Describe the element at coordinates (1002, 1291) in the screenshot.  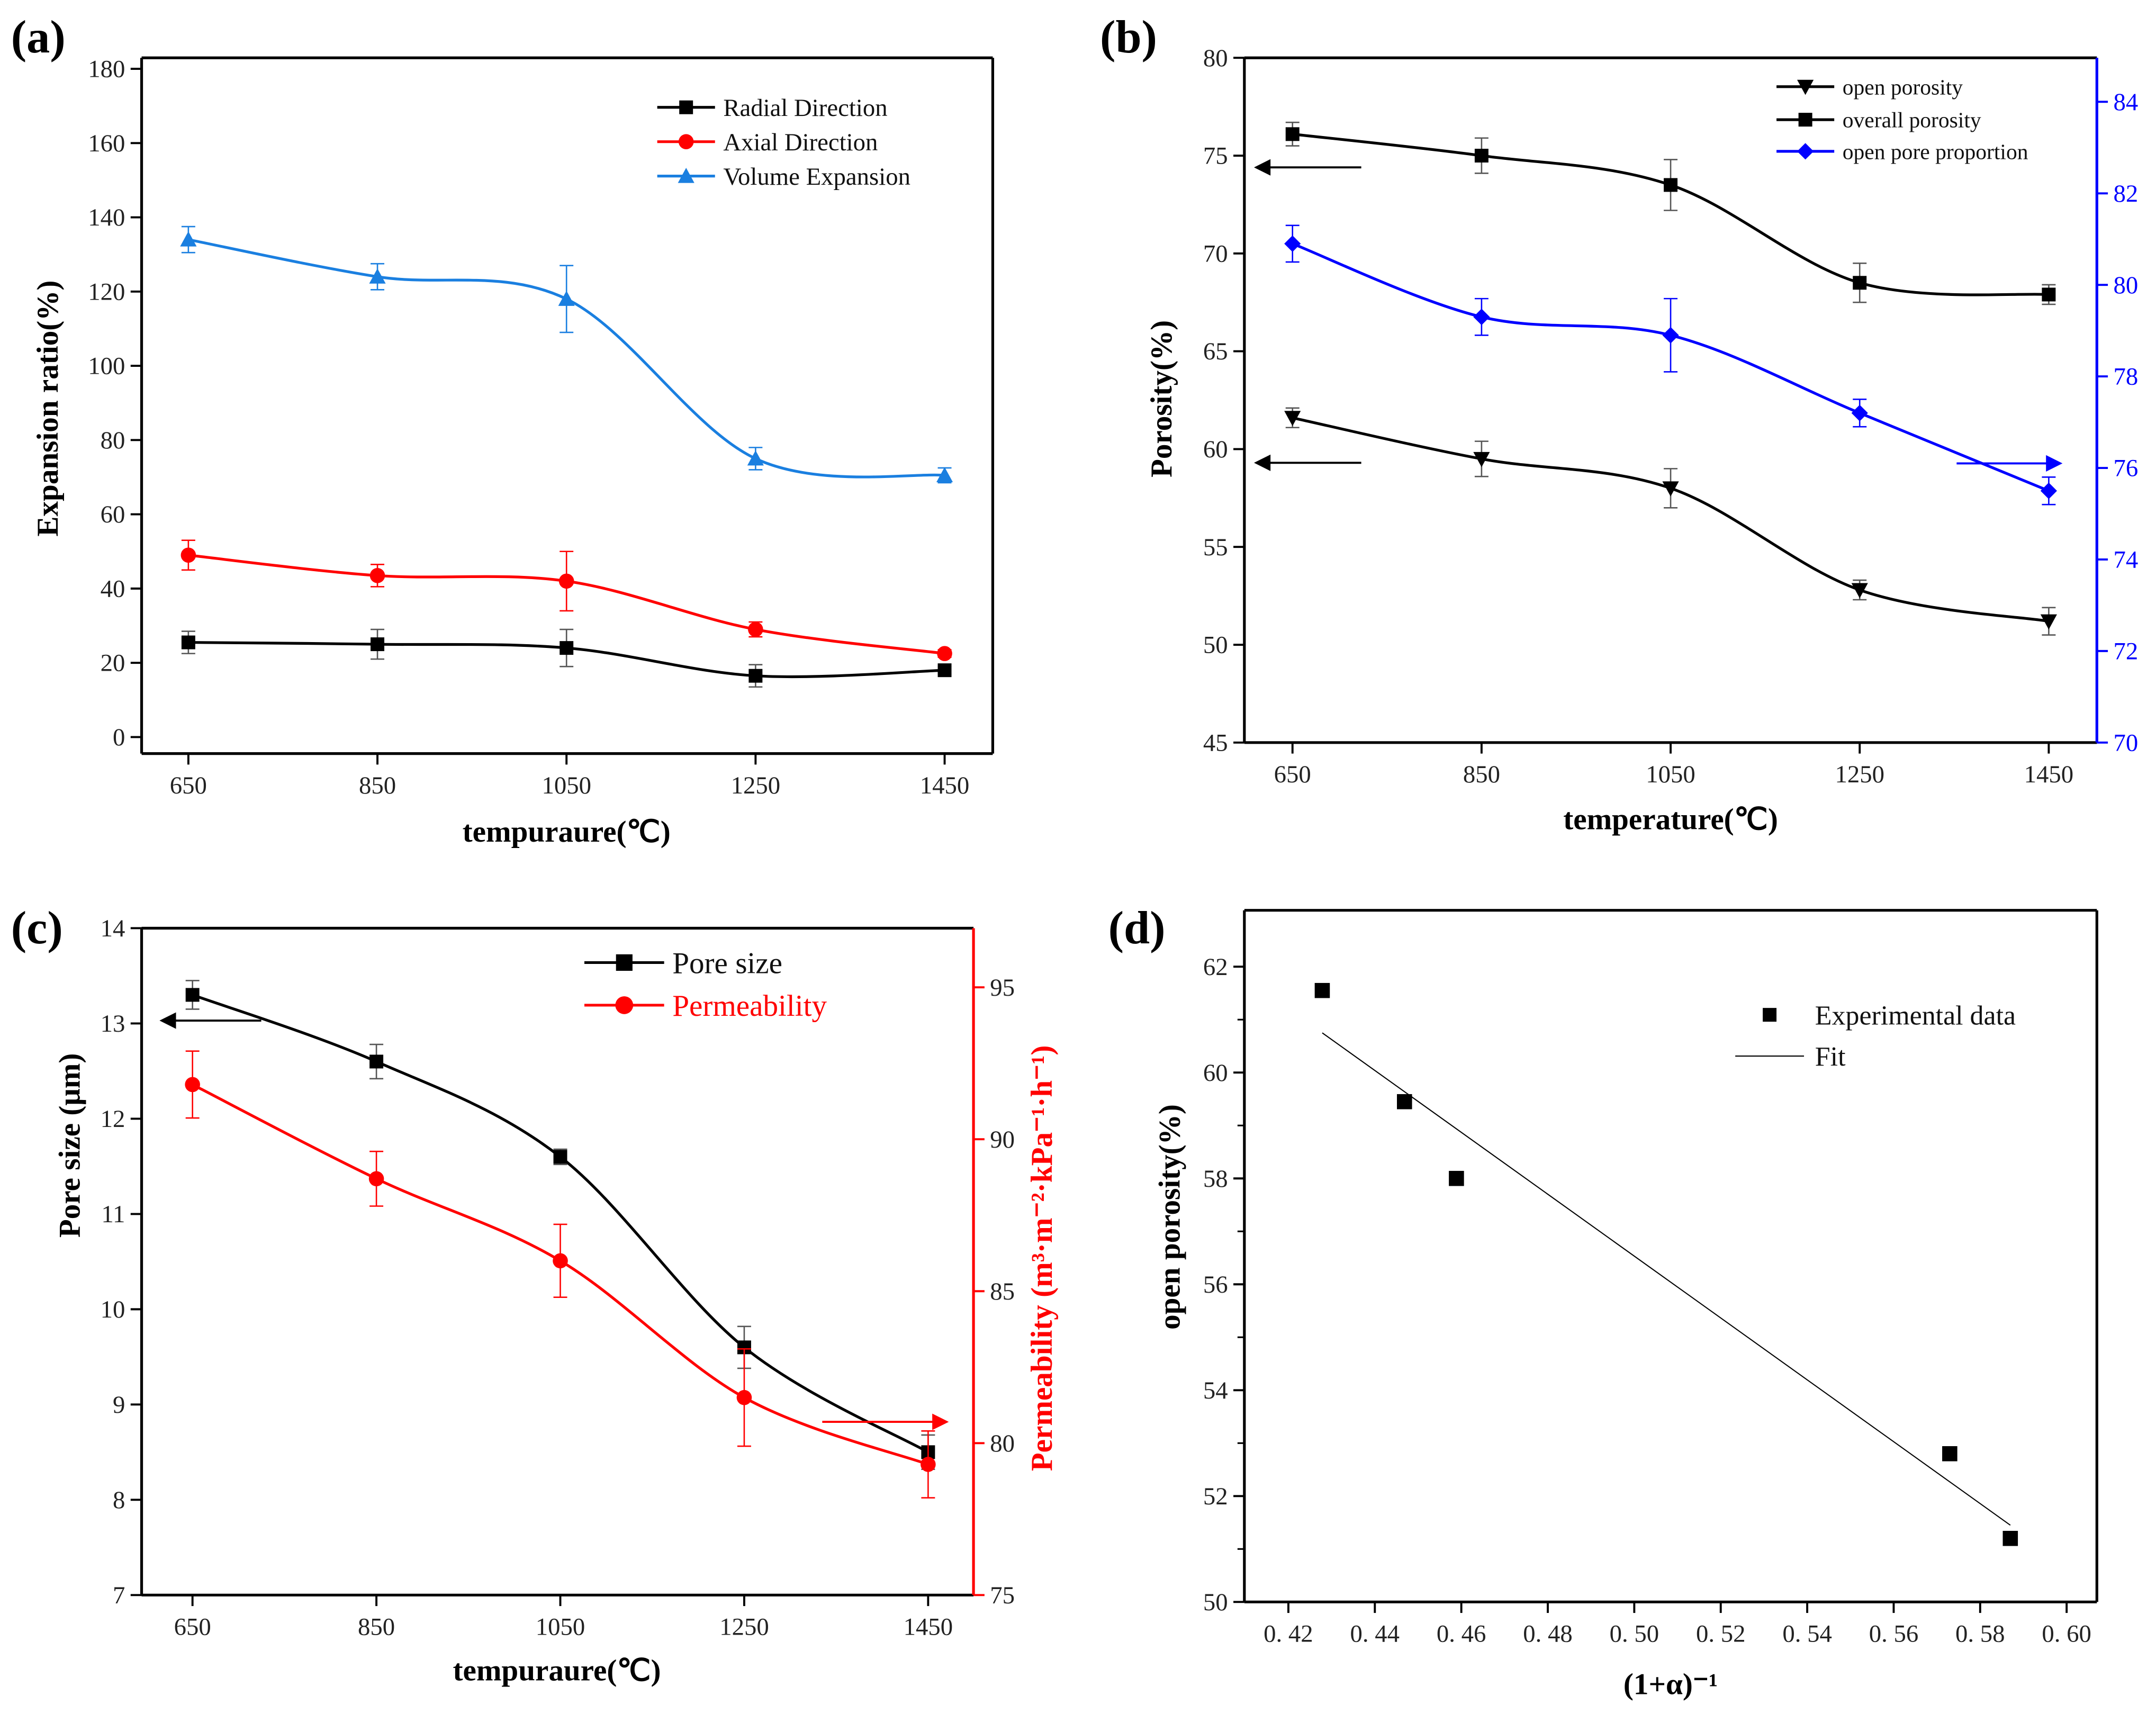
I see `y2-tick-label: 85` at that location.